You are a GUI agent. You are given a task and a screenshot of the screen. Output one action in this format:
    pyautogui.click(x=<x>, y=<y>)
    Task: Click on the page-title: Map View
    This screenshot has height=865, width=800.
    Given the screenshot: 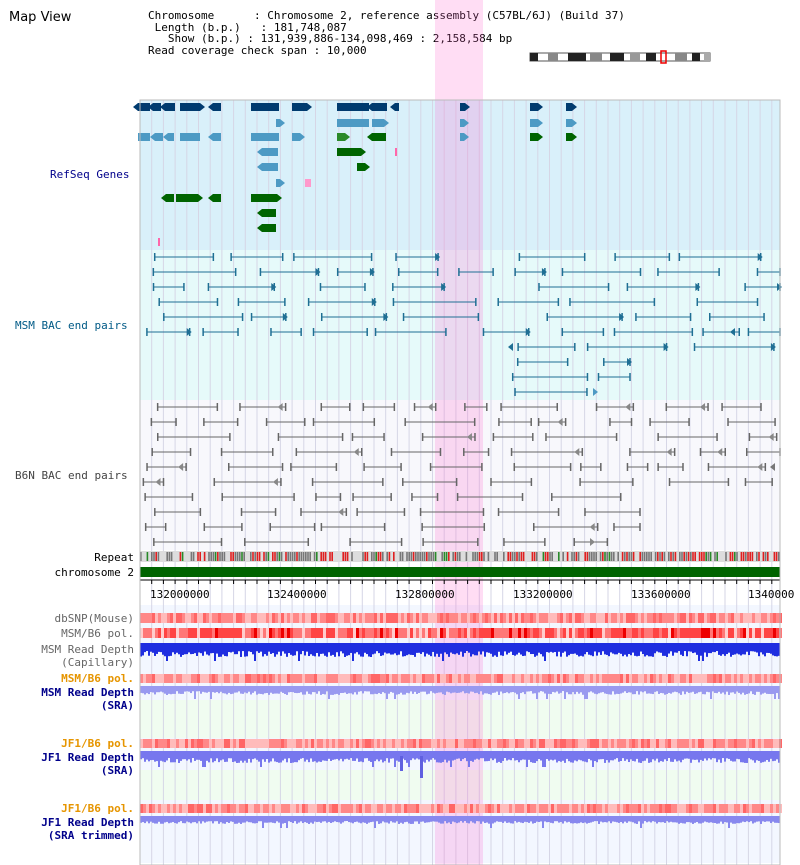 What is the action you would take?
    pyautogui.click(x=40, y=17)
    